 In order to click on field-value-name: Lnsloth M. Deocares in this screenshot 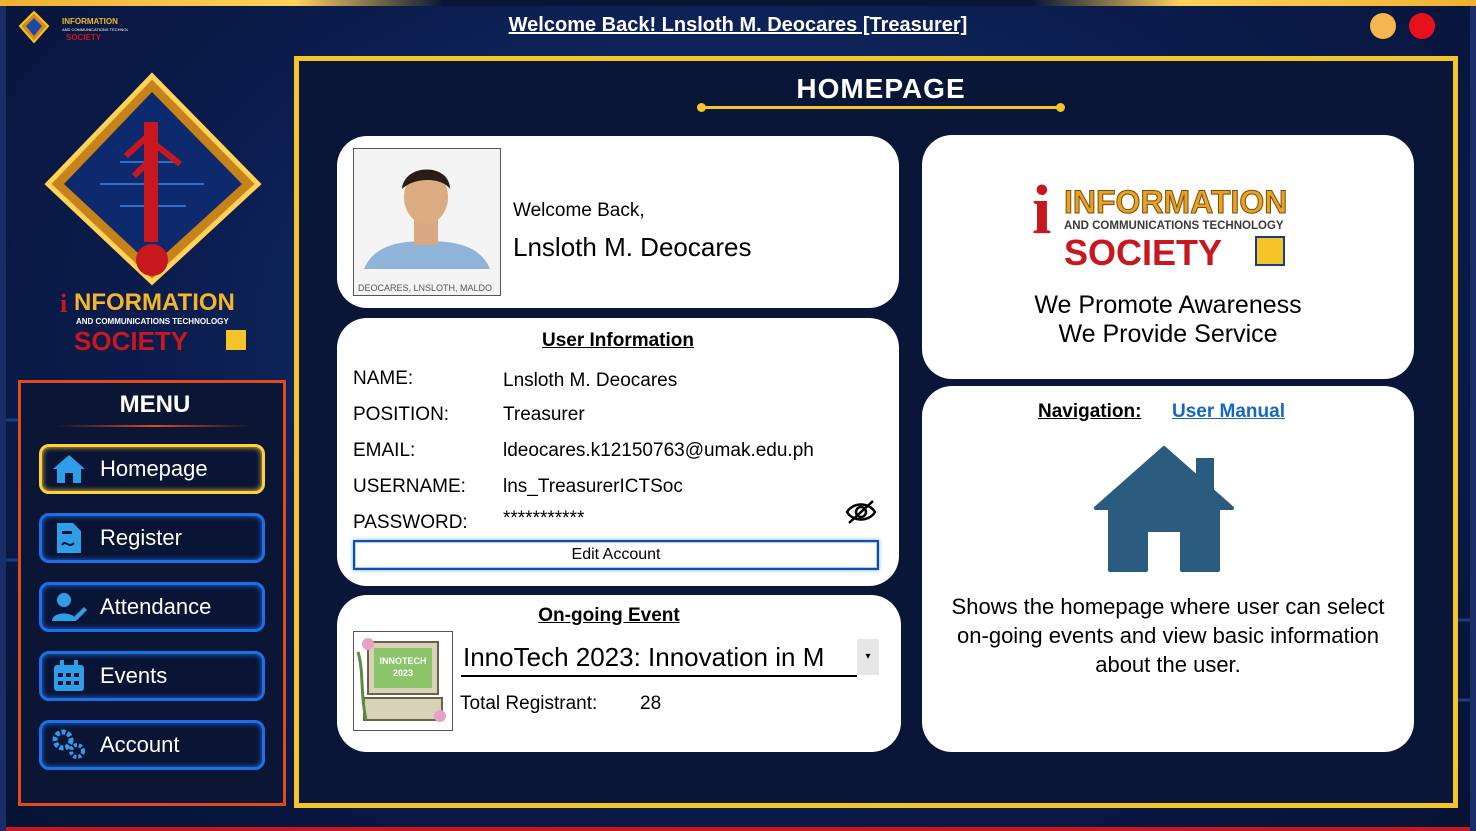, I will do `click(590, 380)`.